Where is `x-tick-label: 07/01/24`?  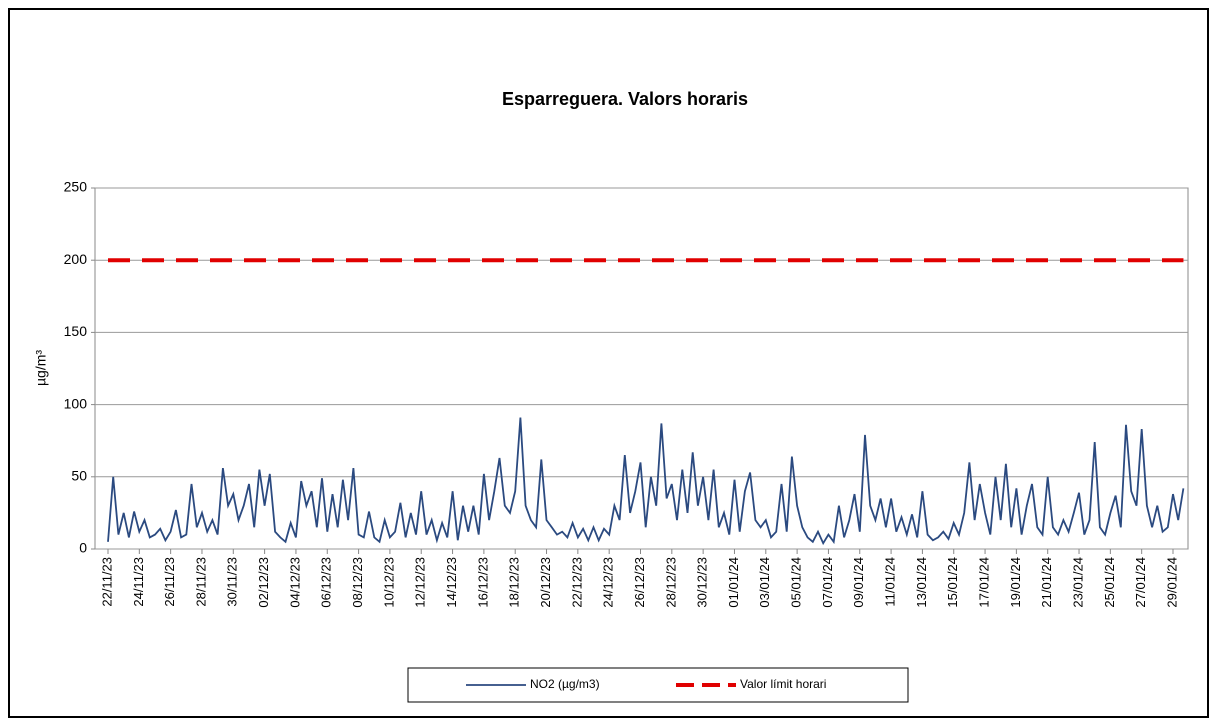
x-tick-label: 07/01/24 is located at coordinates (827, 582).